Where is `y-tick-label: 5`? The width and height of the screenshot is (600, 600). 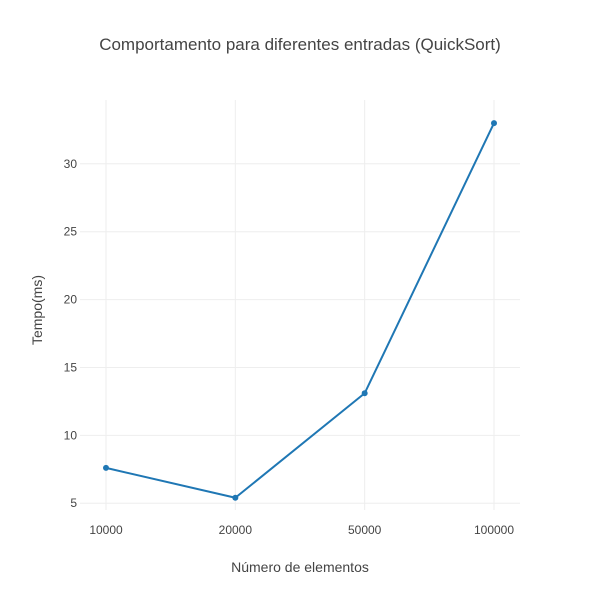 y-tick-label: 5 is located at coordinates (73, 503).